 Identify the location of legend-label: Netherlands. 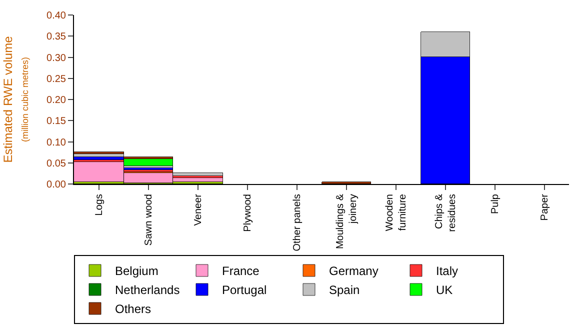
(147, 290).